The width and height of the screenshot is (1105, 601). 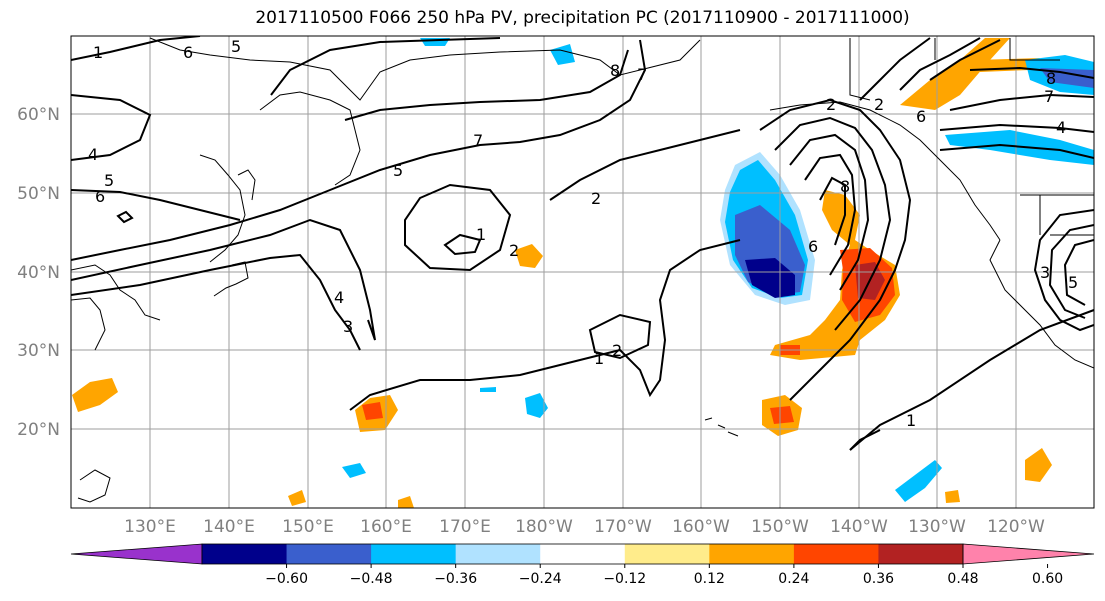 What do you see at coordinates (371, 579) in the screenshot?
I see `colorbar-tick-label: −0.48` at bounding box center [371, 579].